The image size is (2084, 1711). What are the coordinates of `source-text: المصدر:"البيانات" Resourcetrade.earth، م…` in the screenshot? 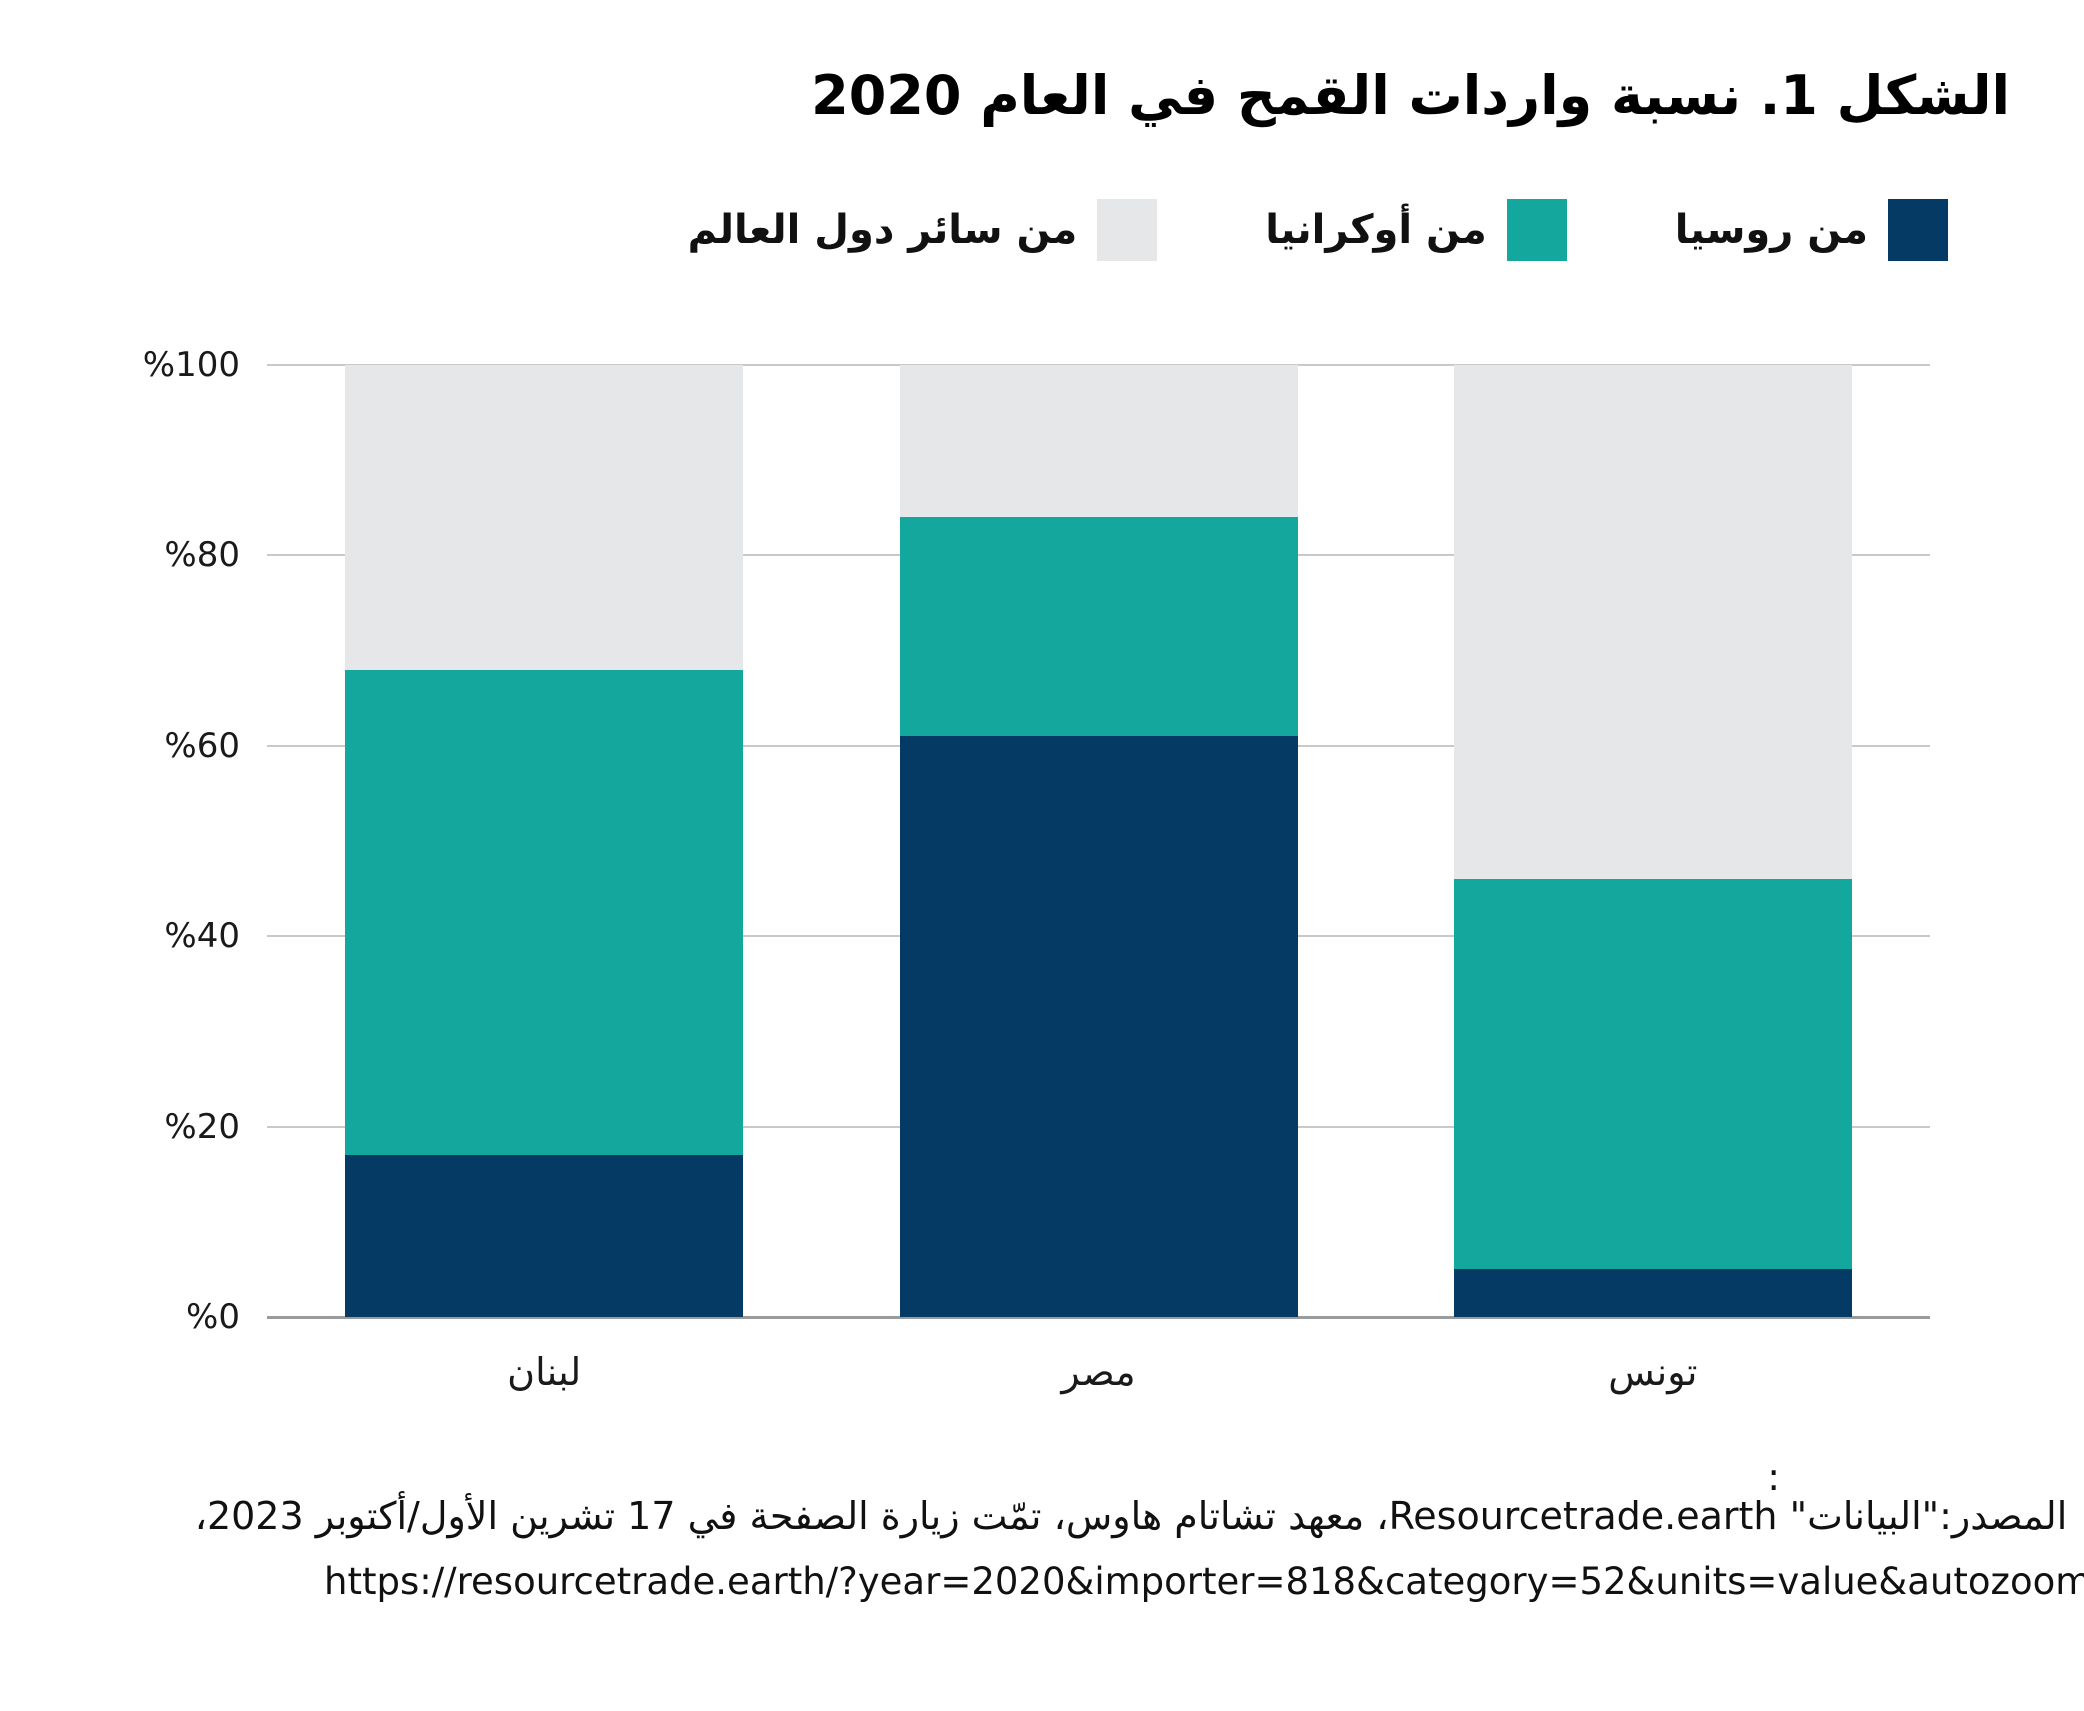 It's located at (1131, 1516).